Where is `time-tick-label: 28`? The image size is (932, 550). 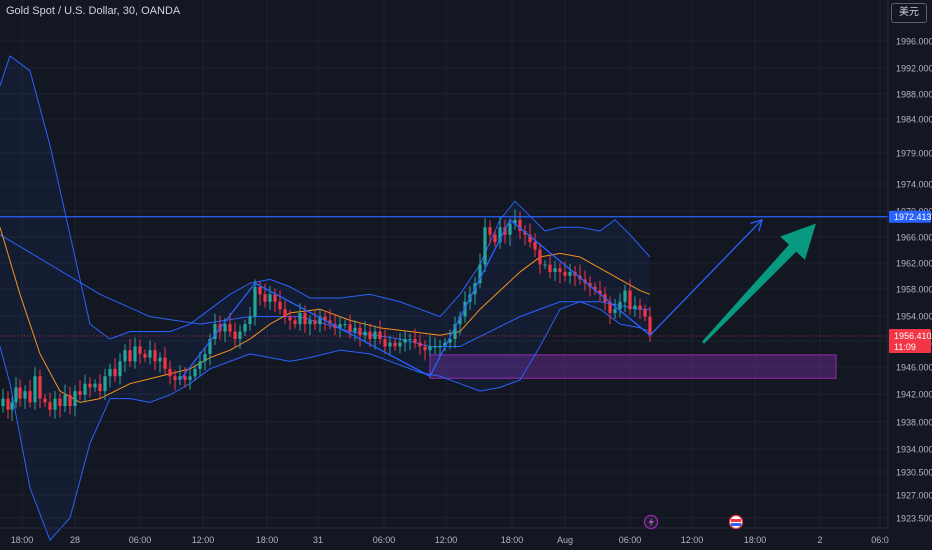 time-tick-label: 28 is located at coordinates (75, 540).